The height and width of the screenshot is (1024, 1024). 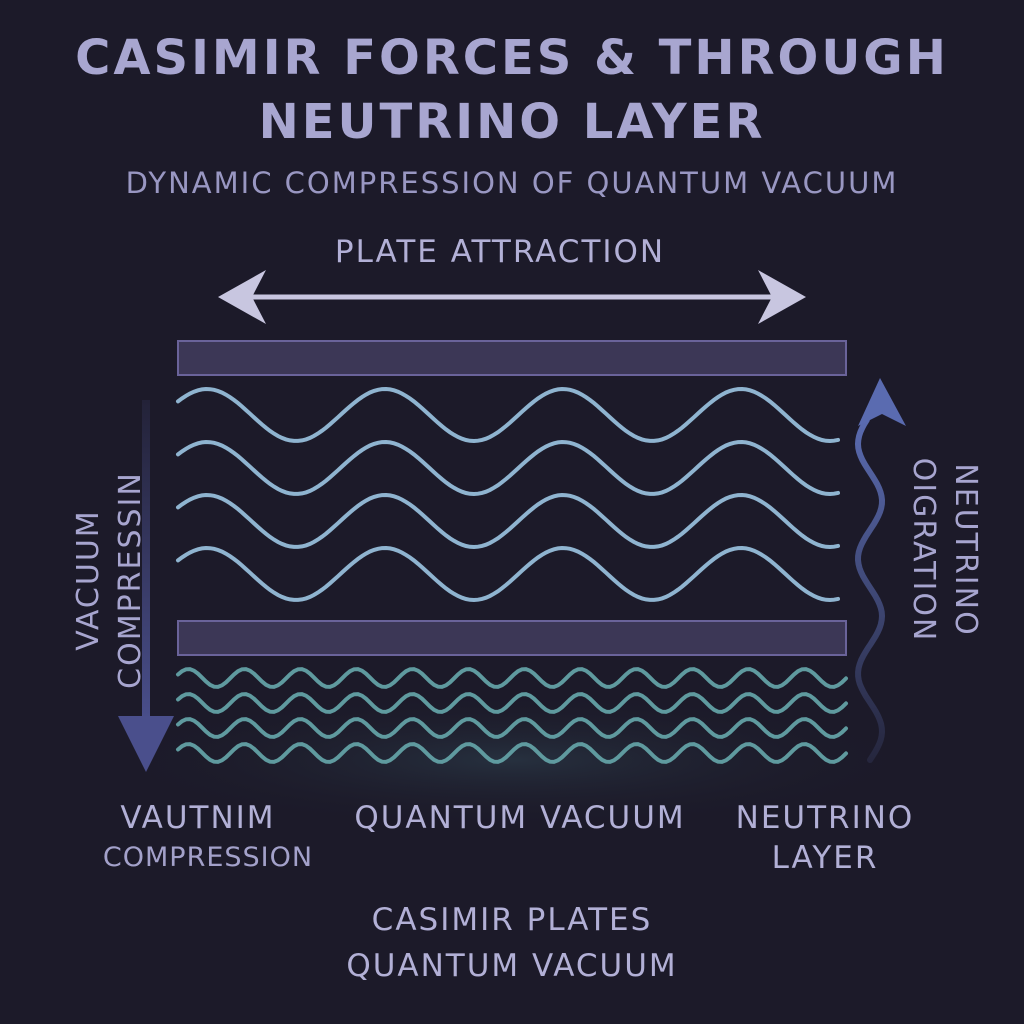 I want to click on vacuum-compression-side-line-2: COMPRESSIN, so click(x=130, y=580).